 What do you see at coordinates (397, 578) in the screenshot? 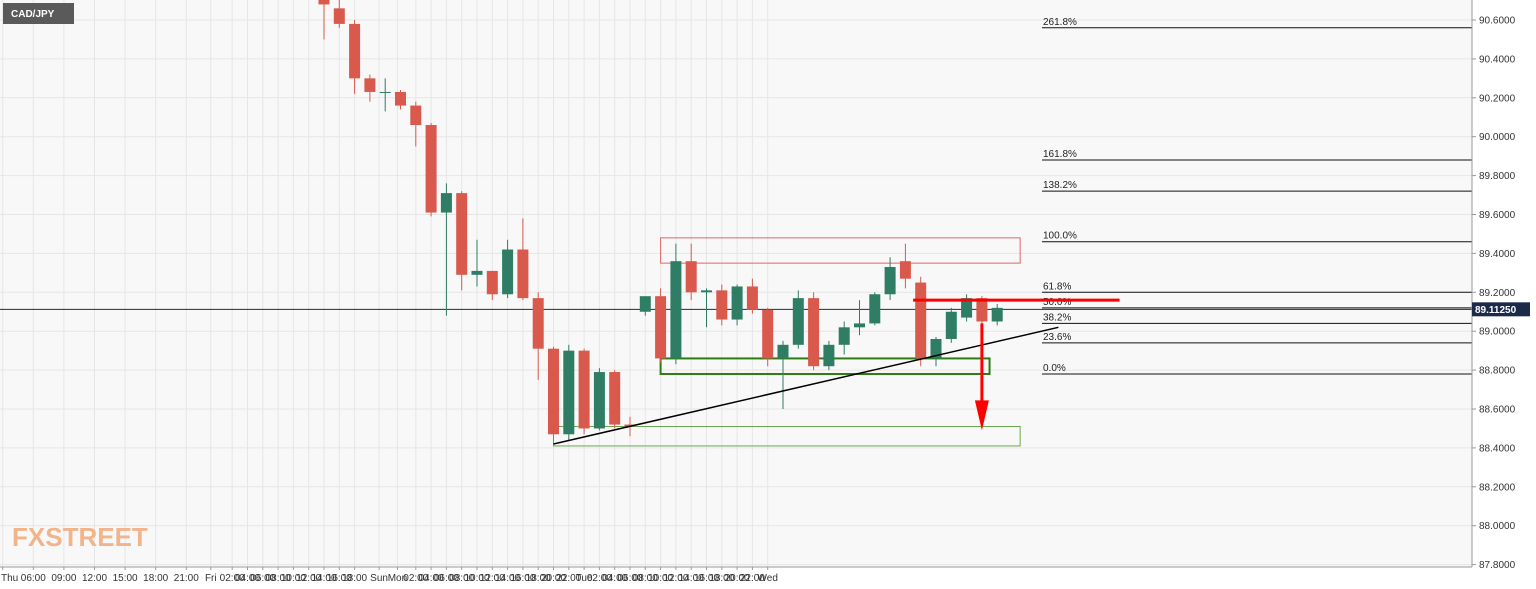
I see `time-tick-label: Mon` at bounding box center [397, 578].